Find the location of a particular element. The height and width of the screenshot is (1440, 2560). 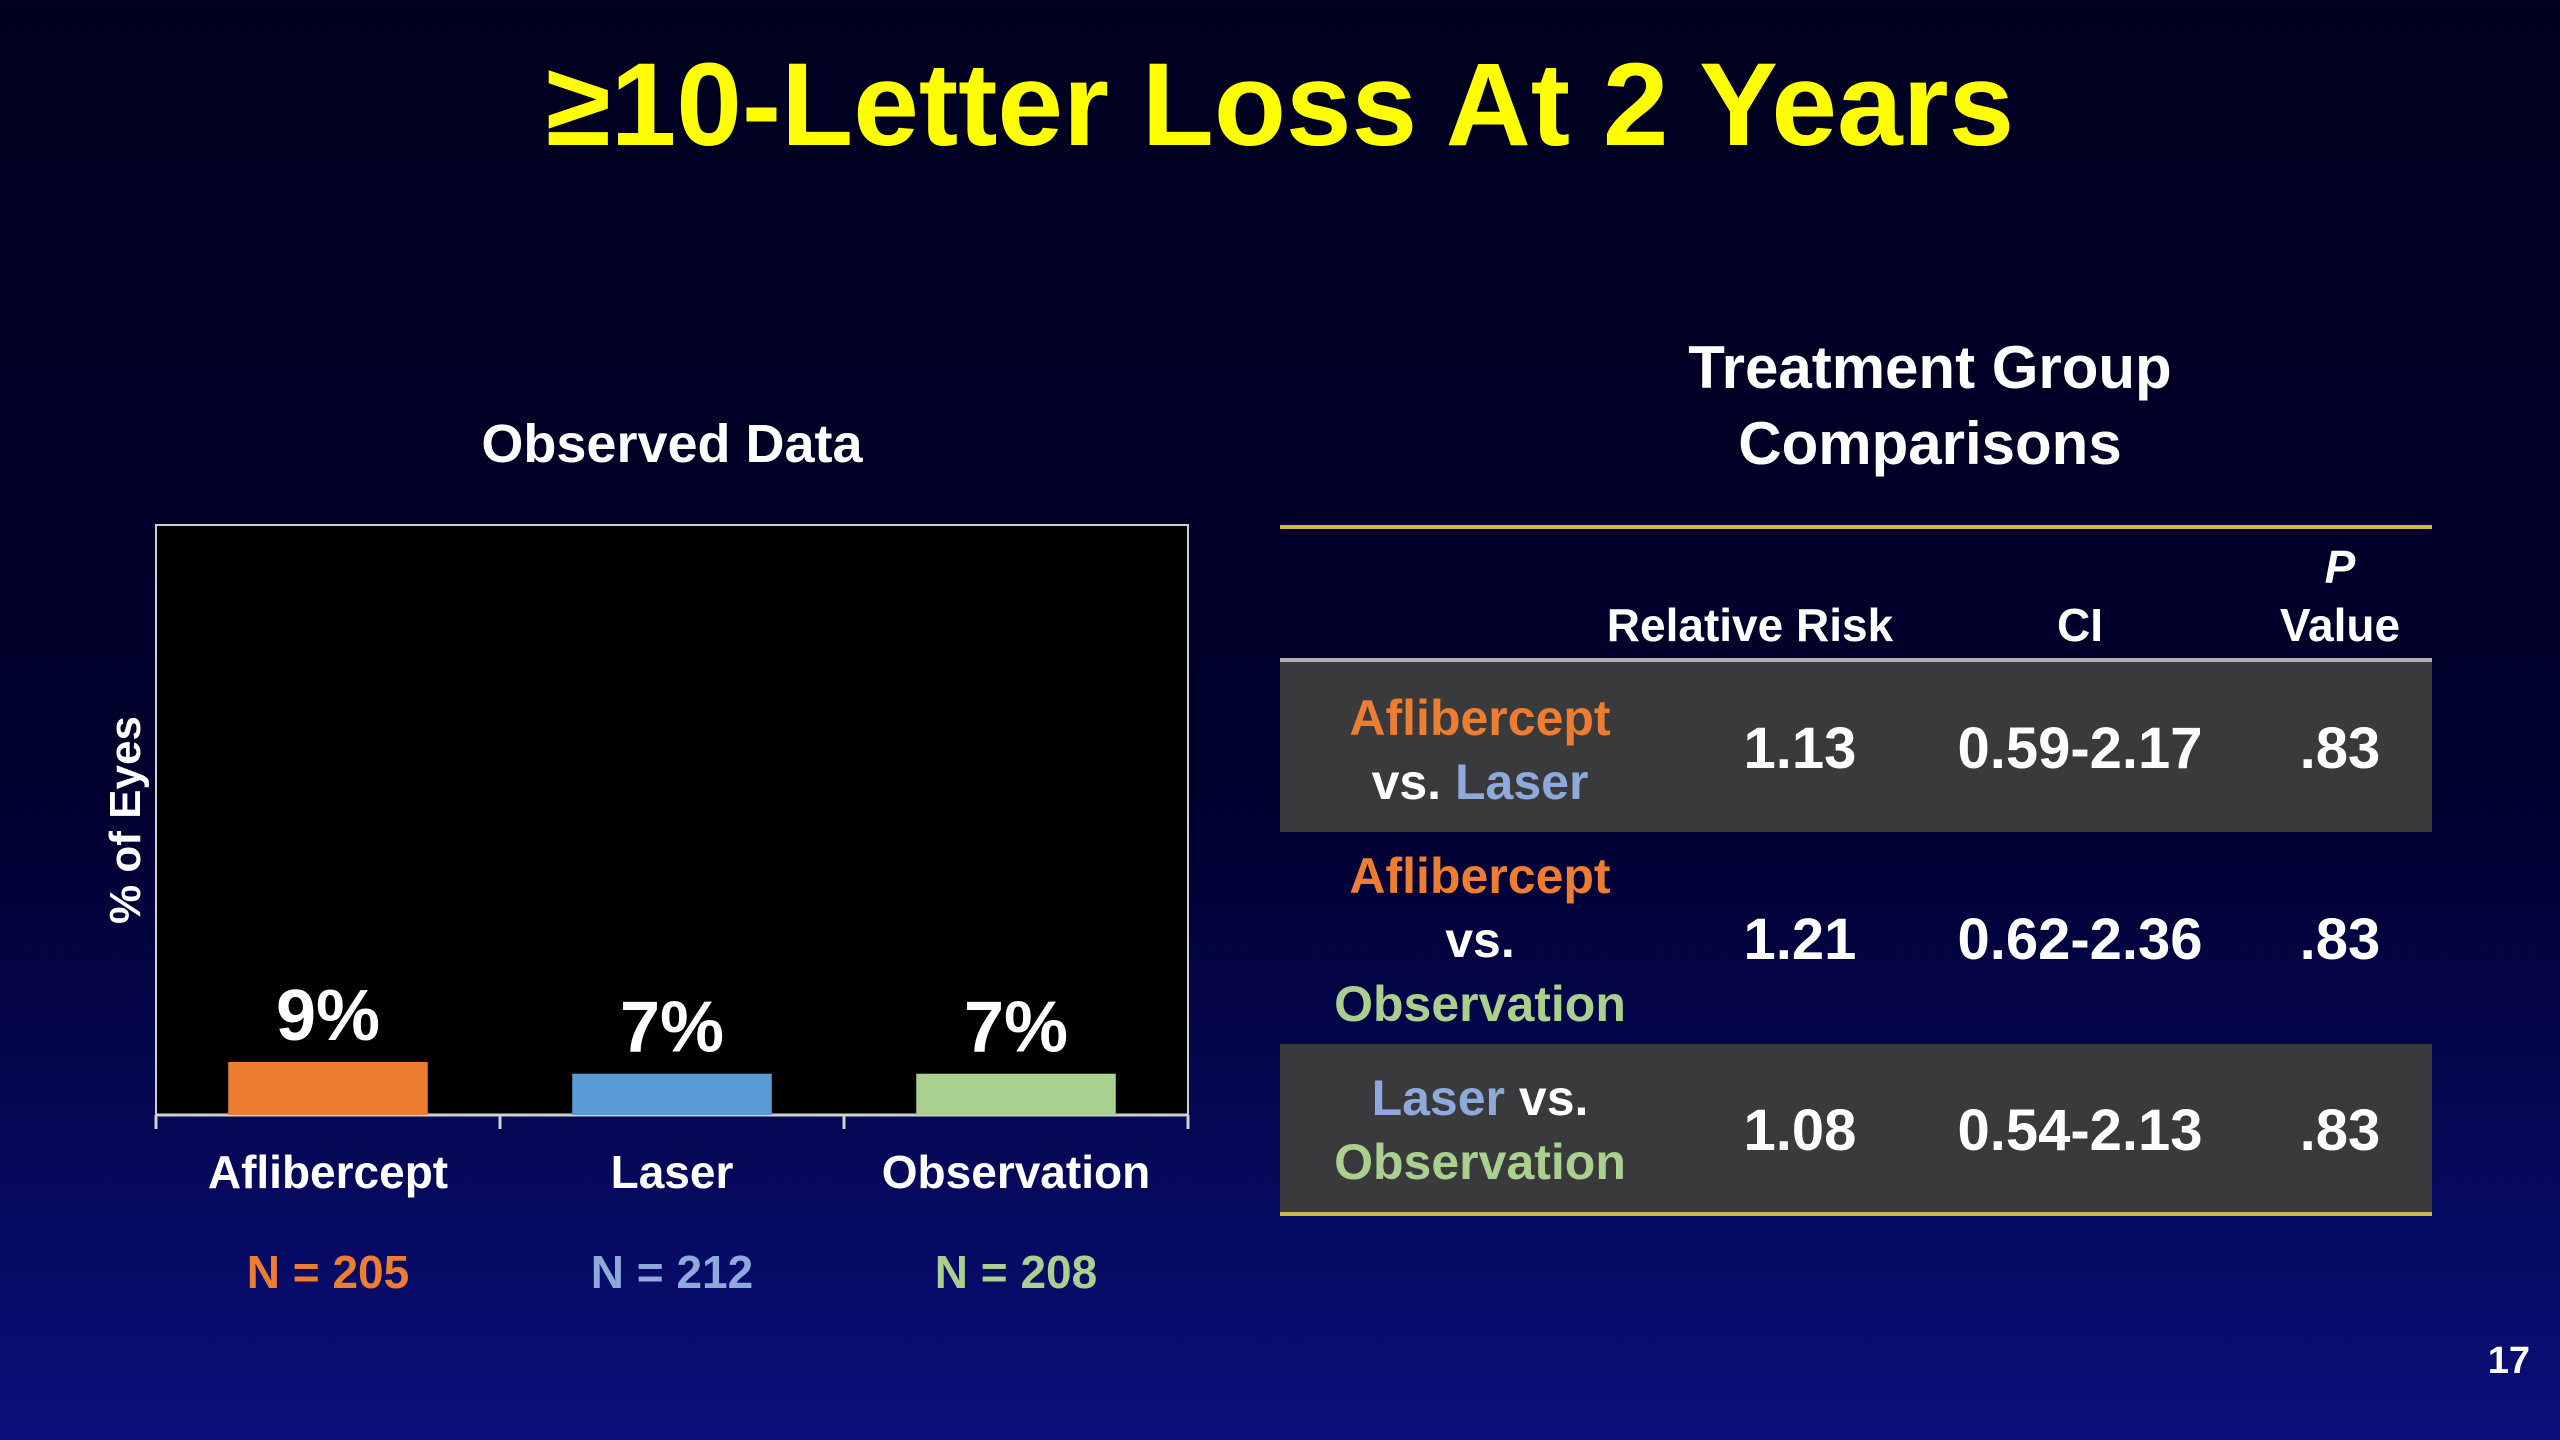

row3-relative-risk: 1.08 is located at coordinates (1800, 1130).